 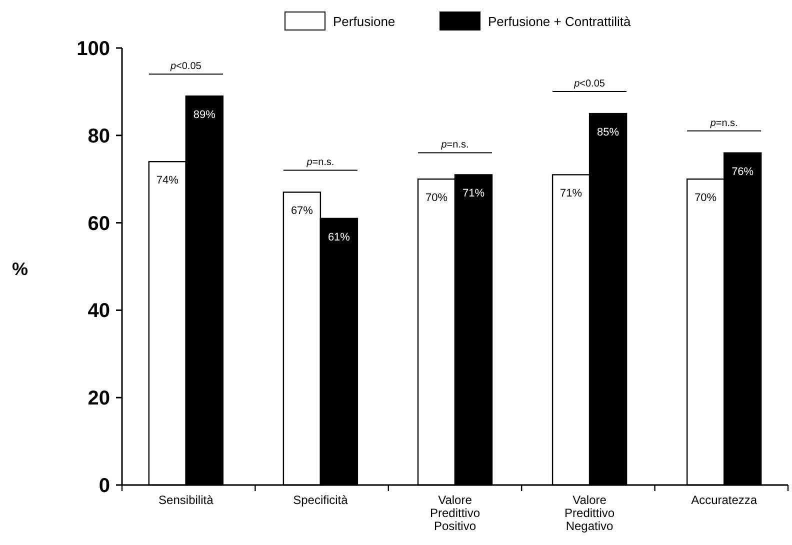 What do you see at coordinates (455, 513) in the screenshot?
I see `x-tick-label: Valore Predittivo Positivo` at bounding box center [455, 513].